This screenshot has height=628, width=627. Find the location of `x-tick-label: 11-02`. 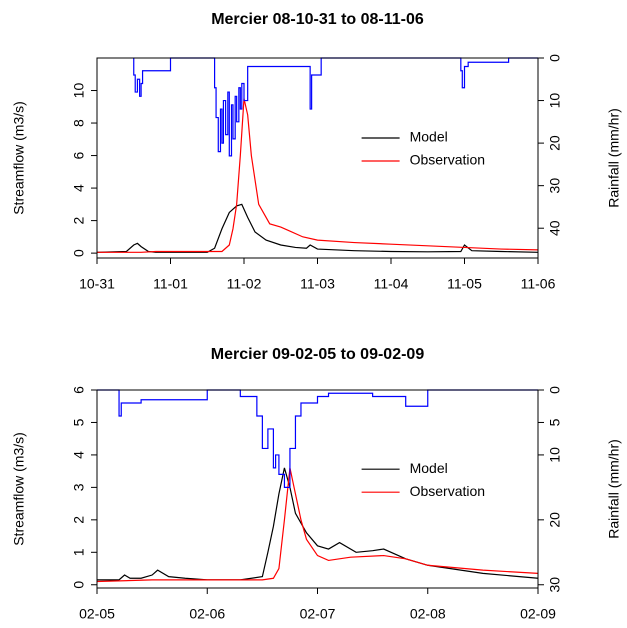

x-tick-label: 11-02 is located at coordinates (244, 284).